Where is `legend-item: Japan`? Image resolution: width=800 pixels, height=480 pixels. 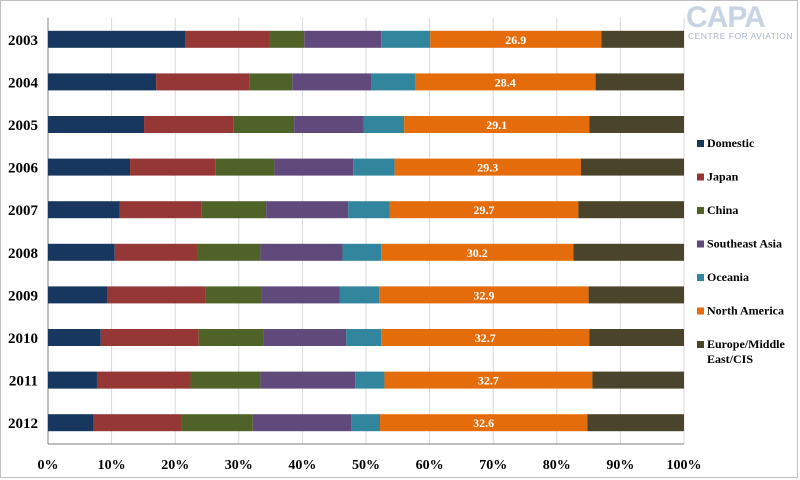
legend-item: Japan is located at coordinates (718, 177).